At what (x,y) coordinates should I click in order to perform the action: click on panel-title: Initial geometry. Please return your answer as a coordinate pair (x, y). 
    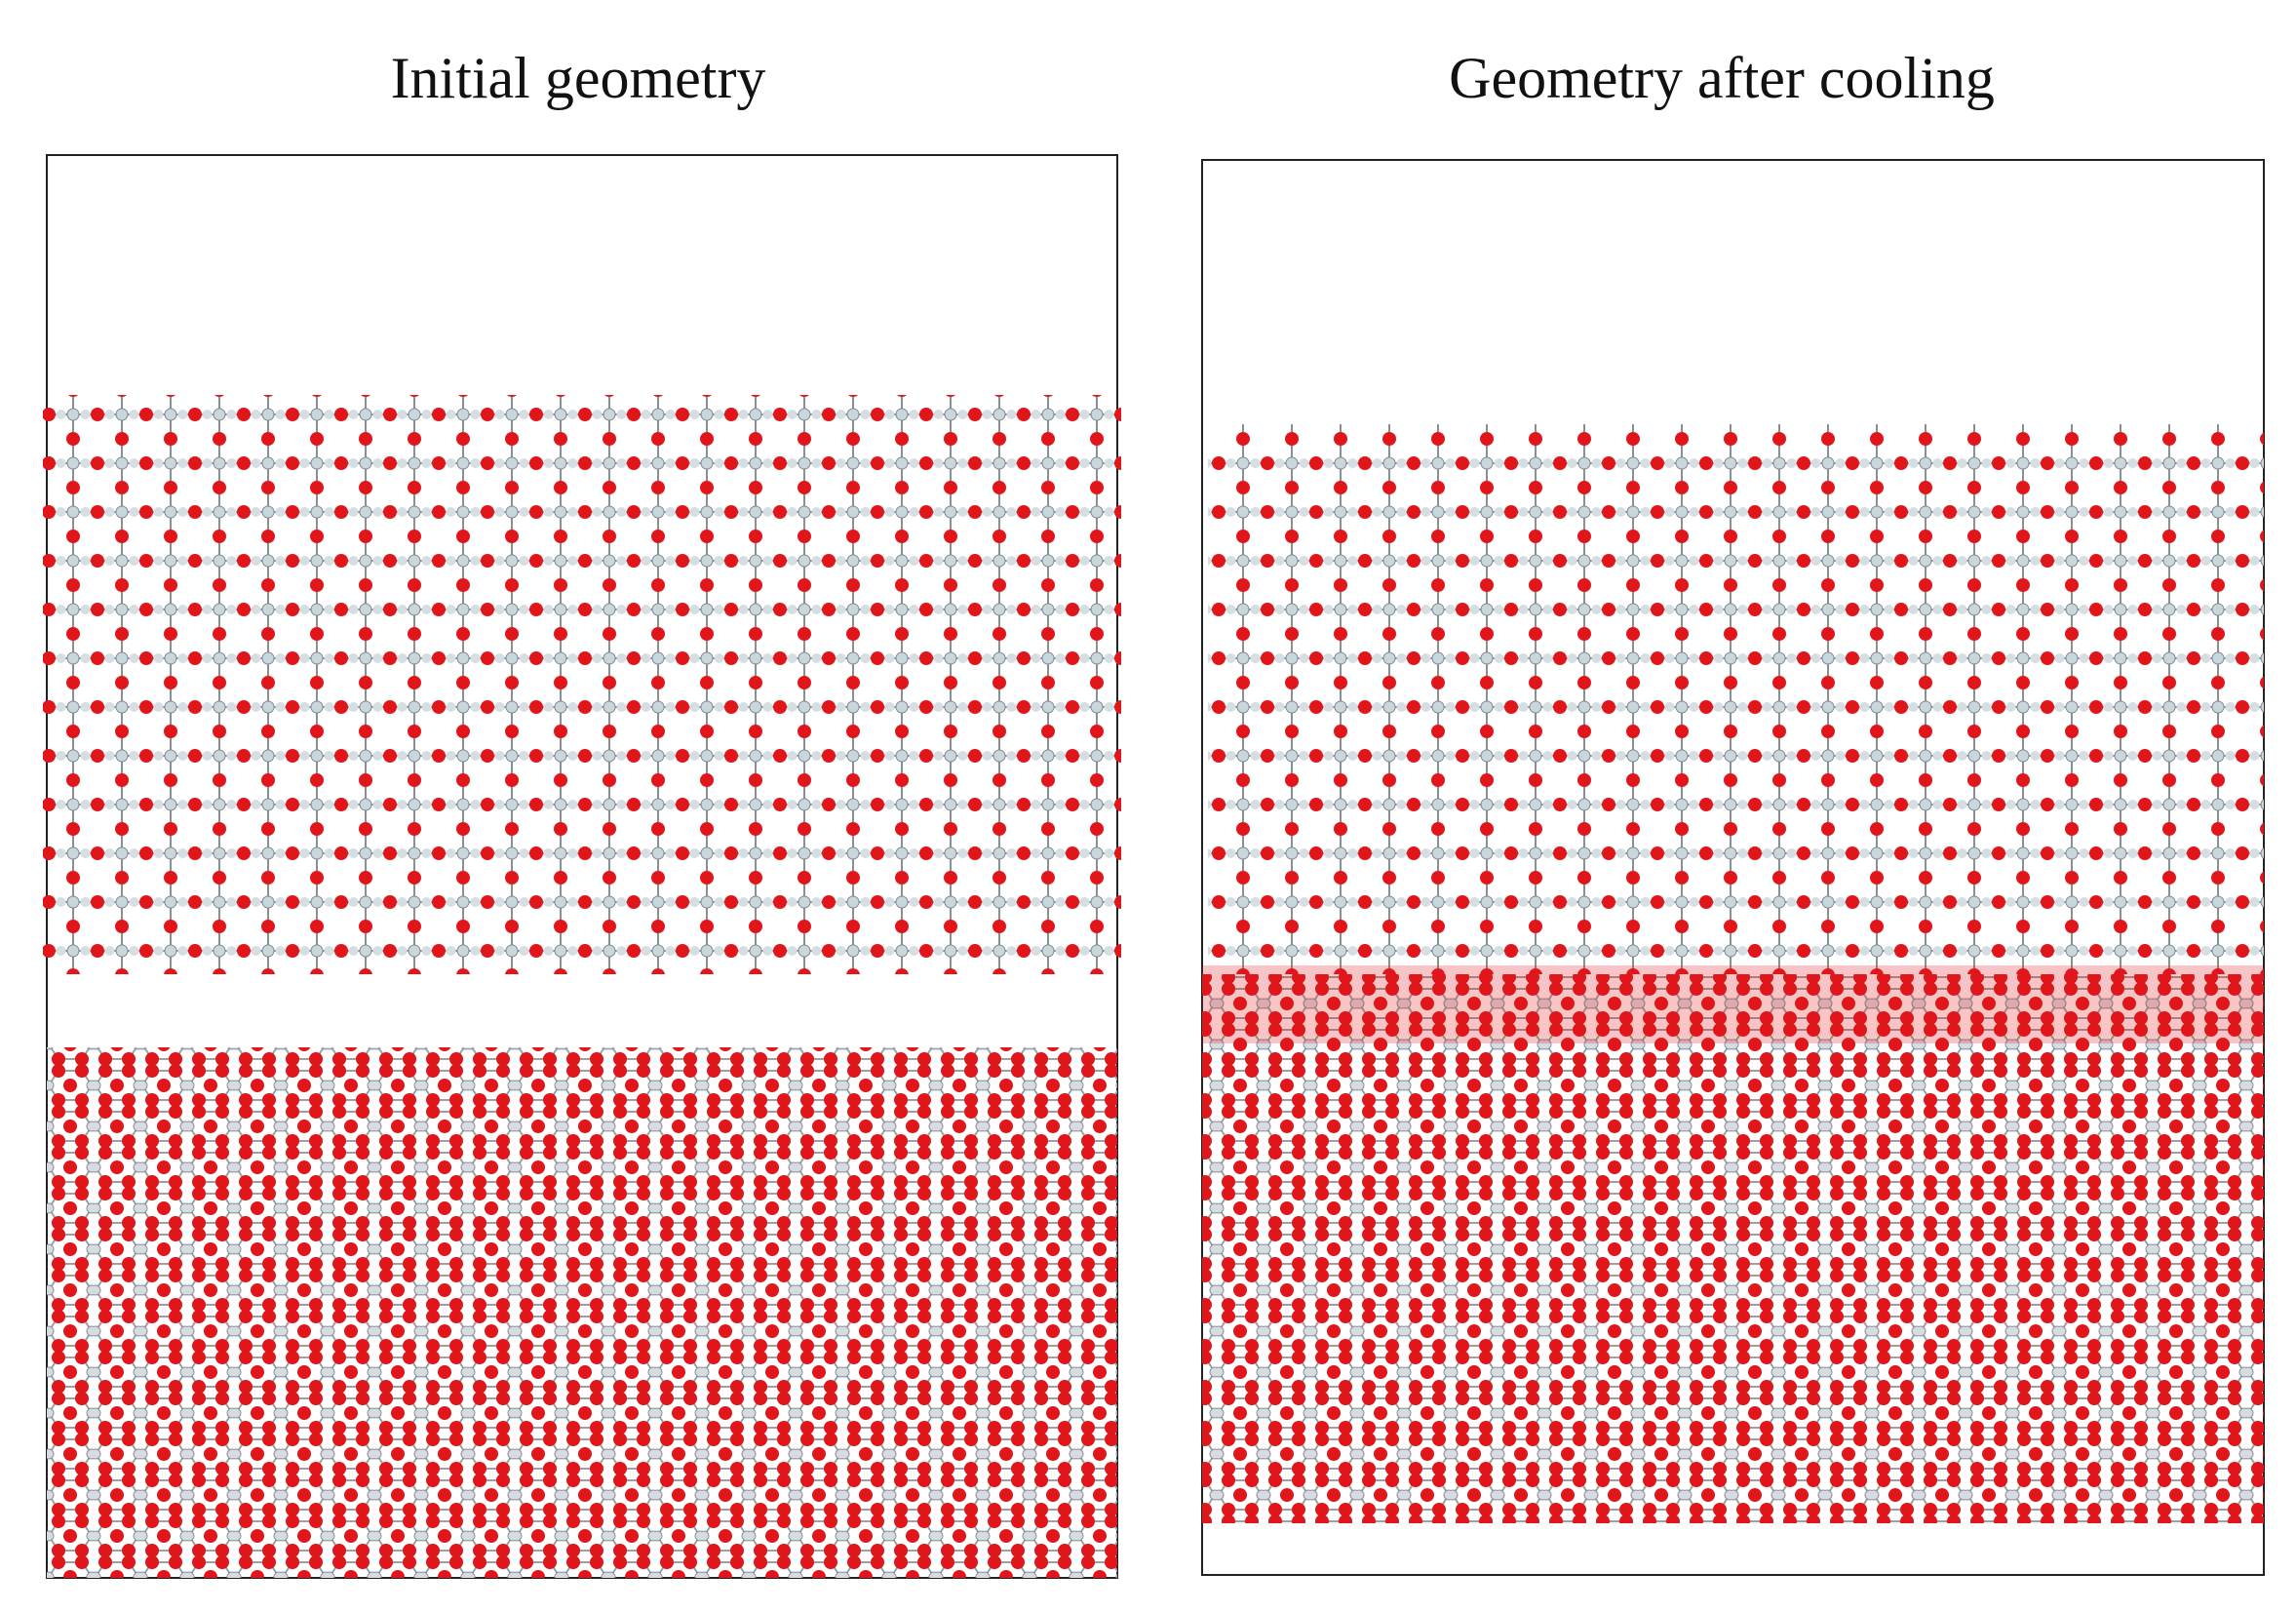
    Looking at the image, I should click on (578, 78).